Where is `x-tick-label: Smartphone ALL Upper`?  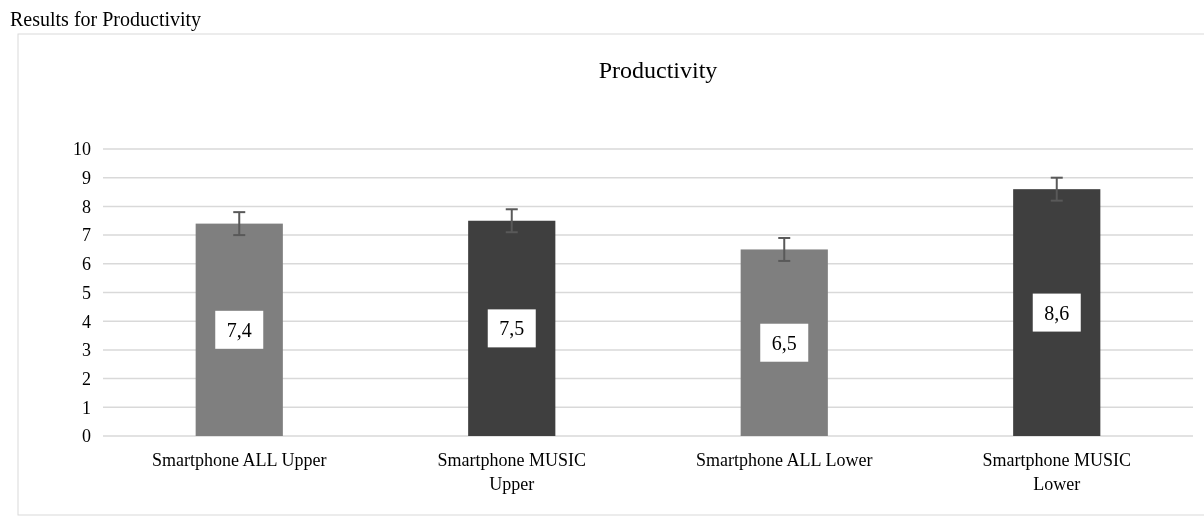 x-tick-label: Smartphone ALL Upper is located at coordinates (239, 460).